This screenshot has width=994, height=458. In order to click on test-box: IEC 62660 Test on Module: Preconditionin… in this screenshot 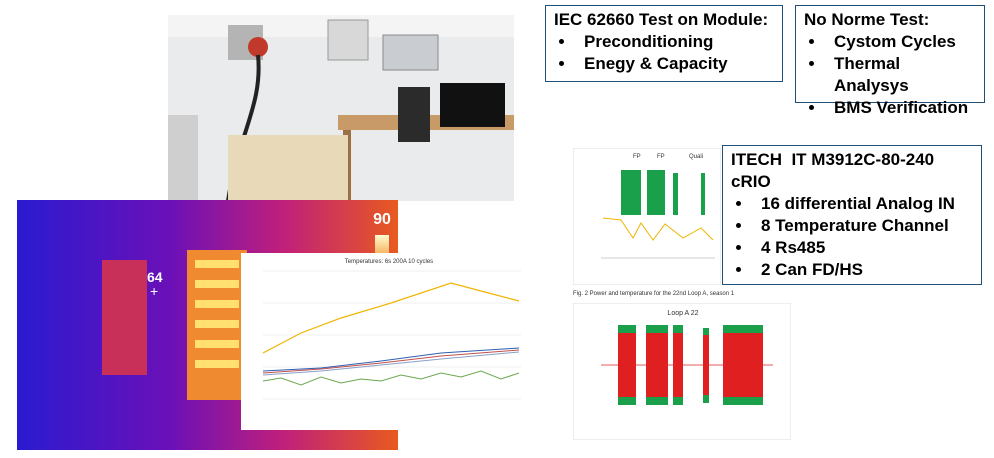, I will do `click(664, 43)`.